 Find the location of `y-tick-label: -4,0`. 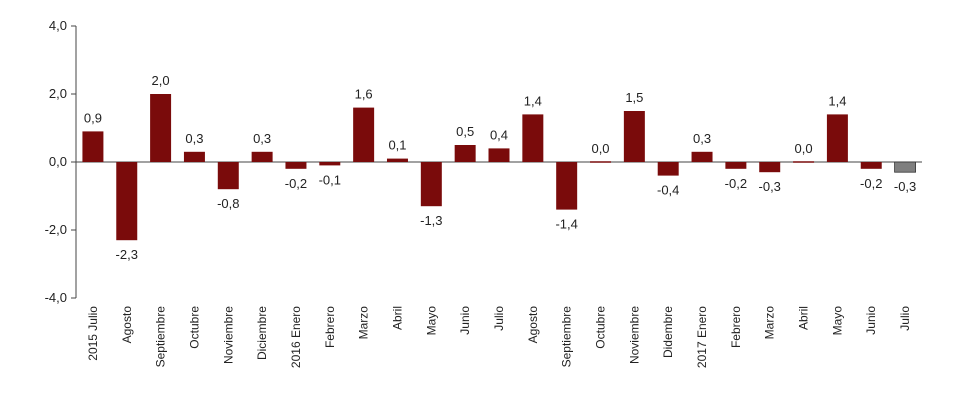

y-tick-label: -4,0 is located at coordinates (56, 297).